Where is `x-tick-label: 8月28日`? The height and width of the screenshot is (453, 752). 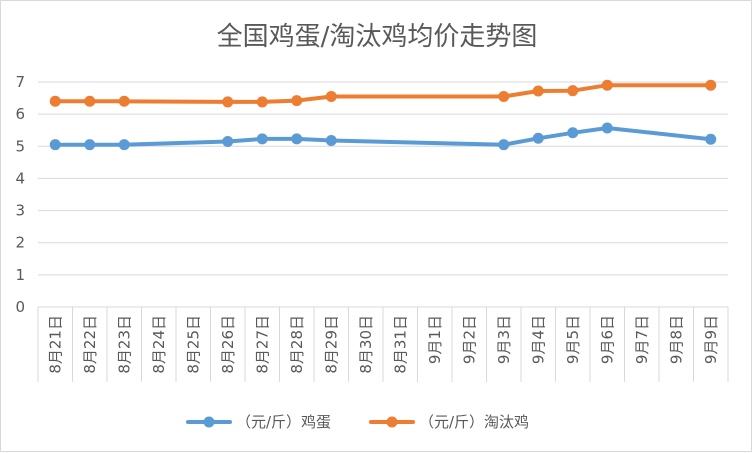
x-tick-label: 8月28日 is located at coordinates (297, 344).